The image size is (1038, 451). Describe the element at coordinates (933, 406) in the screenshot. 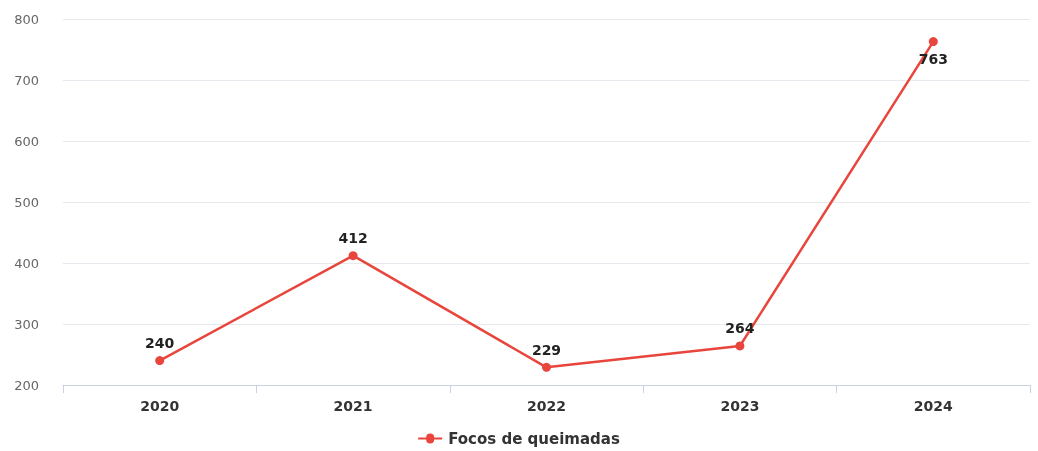

I see `x-tick-label: 2024` at that location.